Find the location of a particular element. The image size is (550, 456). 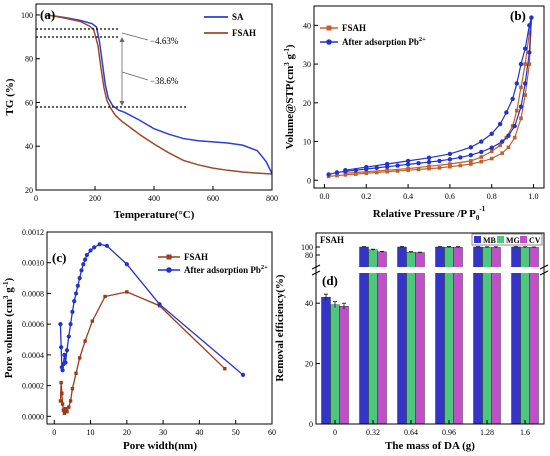

panel-b-plot-area is located at coordinates (430, 97).